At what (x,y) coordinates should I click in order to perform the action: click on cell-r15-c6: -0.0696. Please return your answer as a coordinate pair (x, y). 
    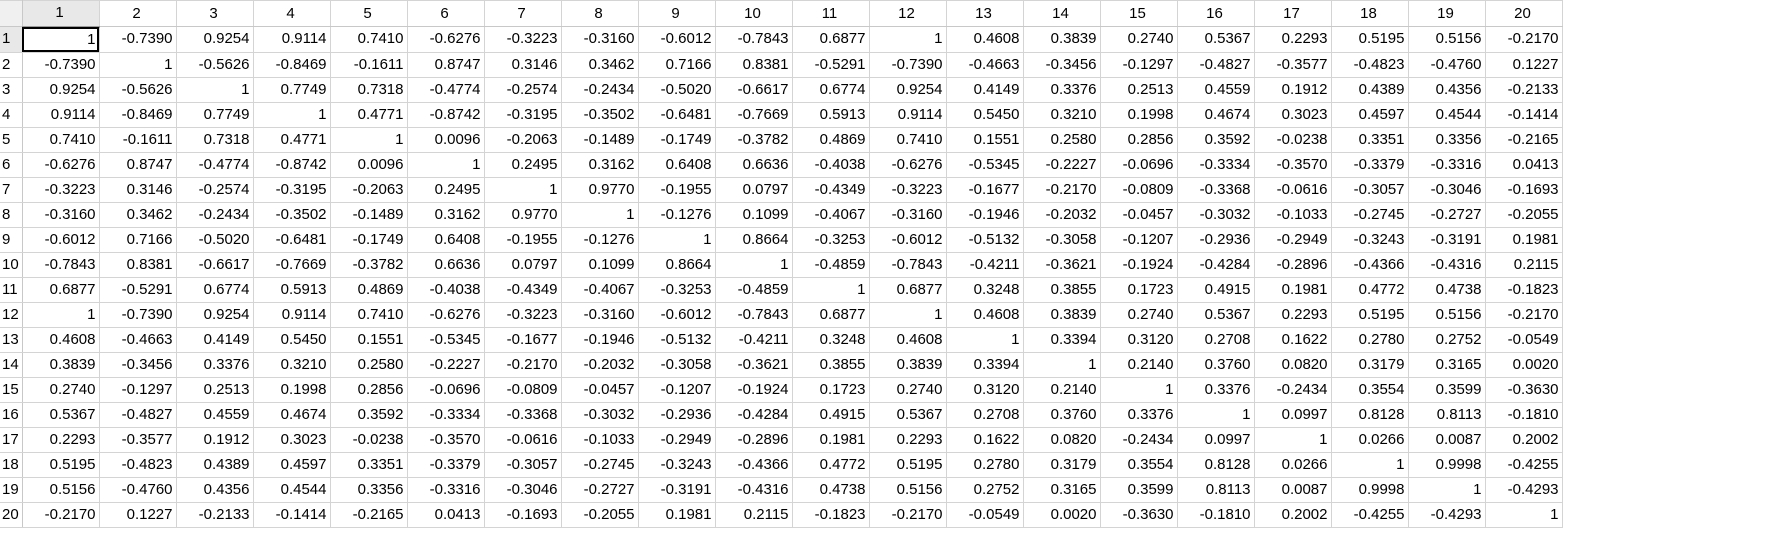
    Looking at the image, I should click on (446, 390).